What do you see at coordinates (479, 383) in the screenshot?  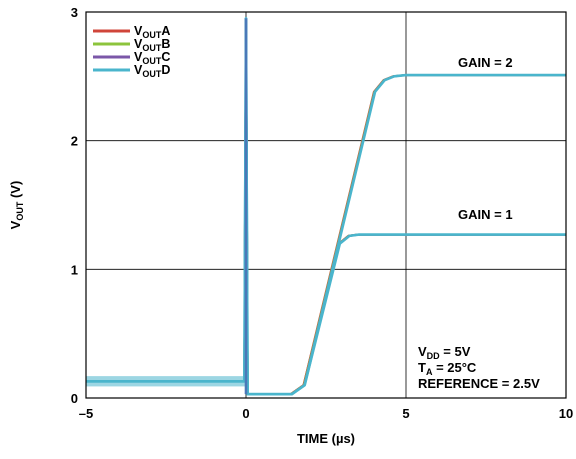 I see `annotation-reference: REFERENCE = 2.5V` at bounding box center [479, 383].